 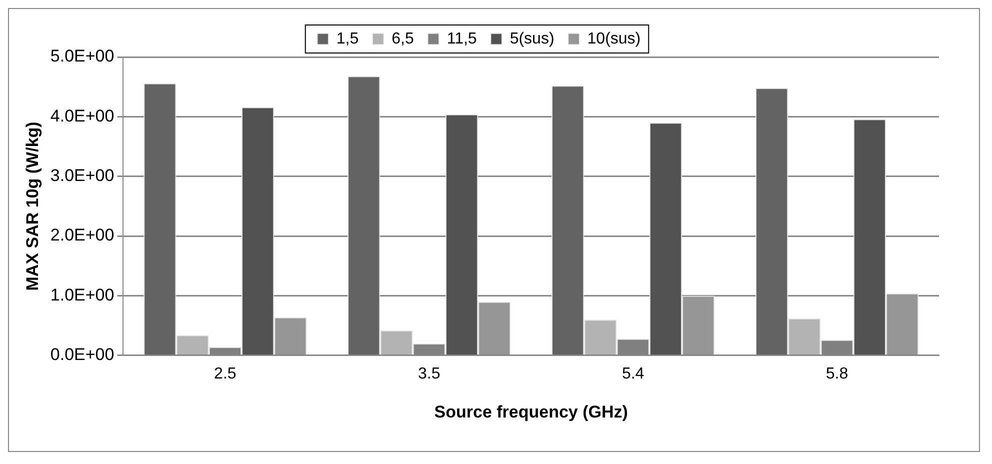 I want to click on y-tick-label: 5.0E+00, so click(x=82, y=56).